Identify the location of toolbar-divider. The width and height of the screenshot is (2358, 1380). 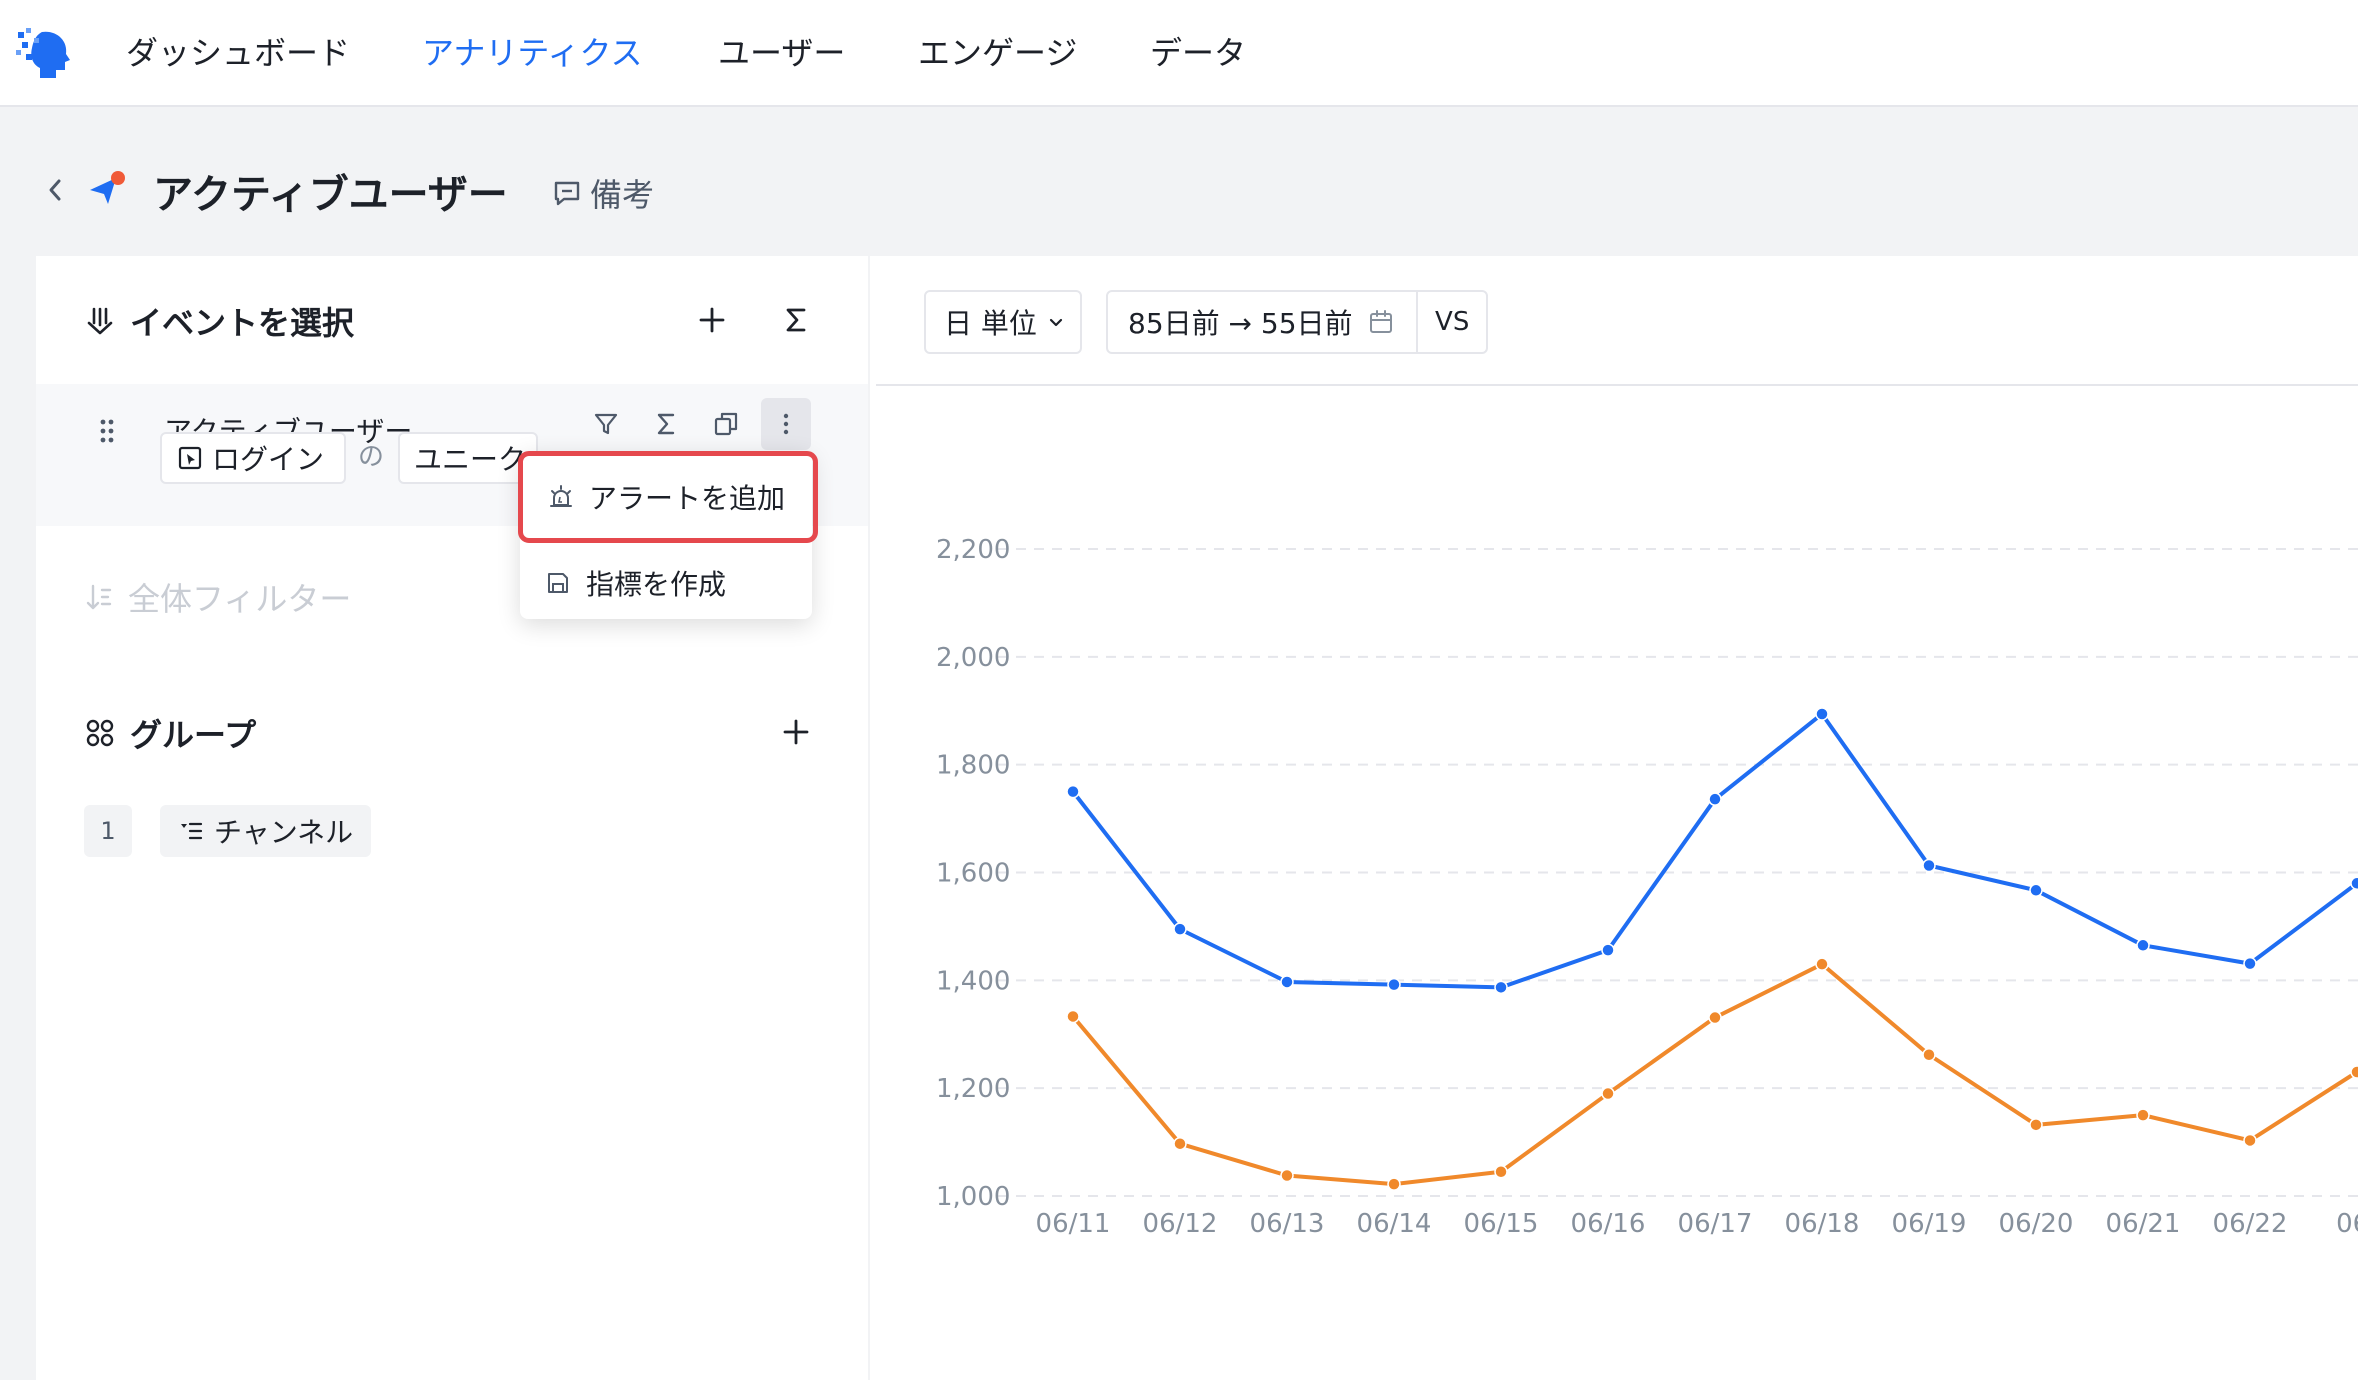
(1617, 385).